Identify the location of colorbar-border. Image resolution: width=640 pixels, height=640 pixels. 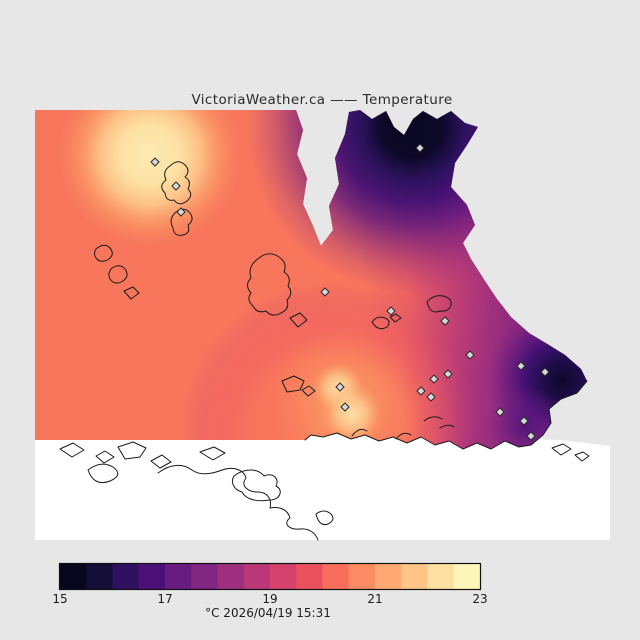
(270, 576).